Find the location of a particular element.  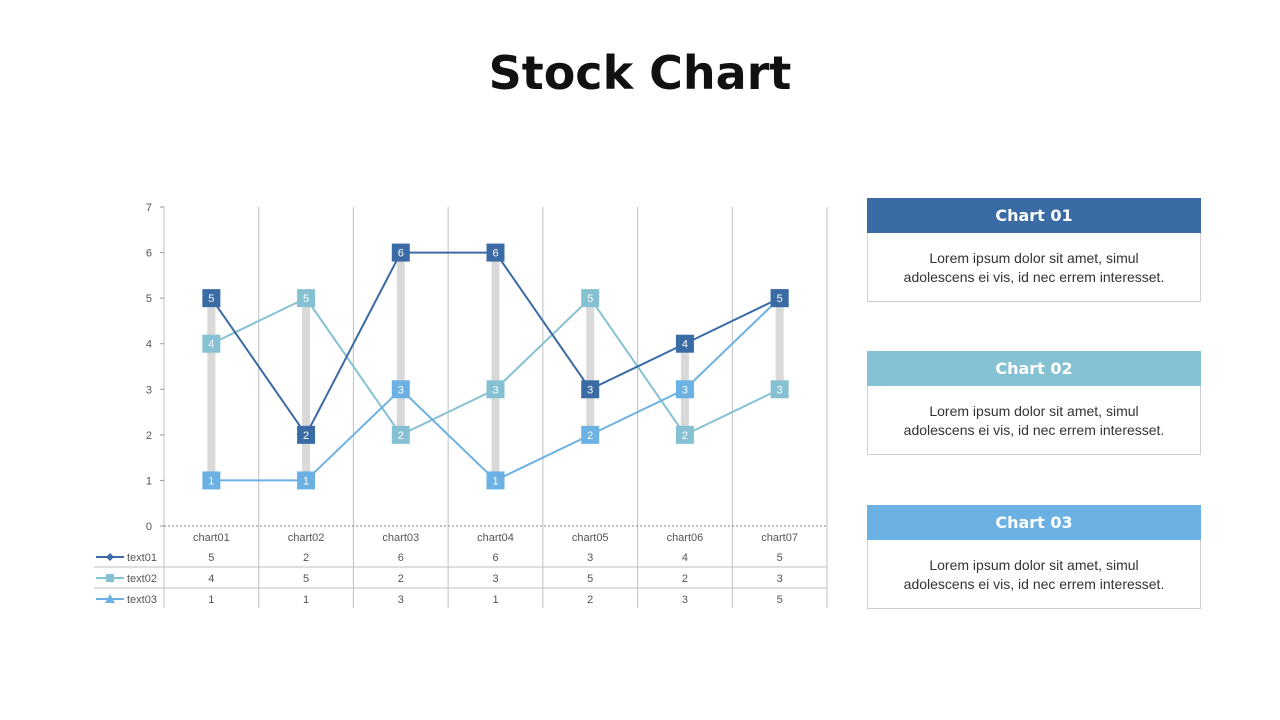

table-cell: 4 is located at coordinates (685, 558).